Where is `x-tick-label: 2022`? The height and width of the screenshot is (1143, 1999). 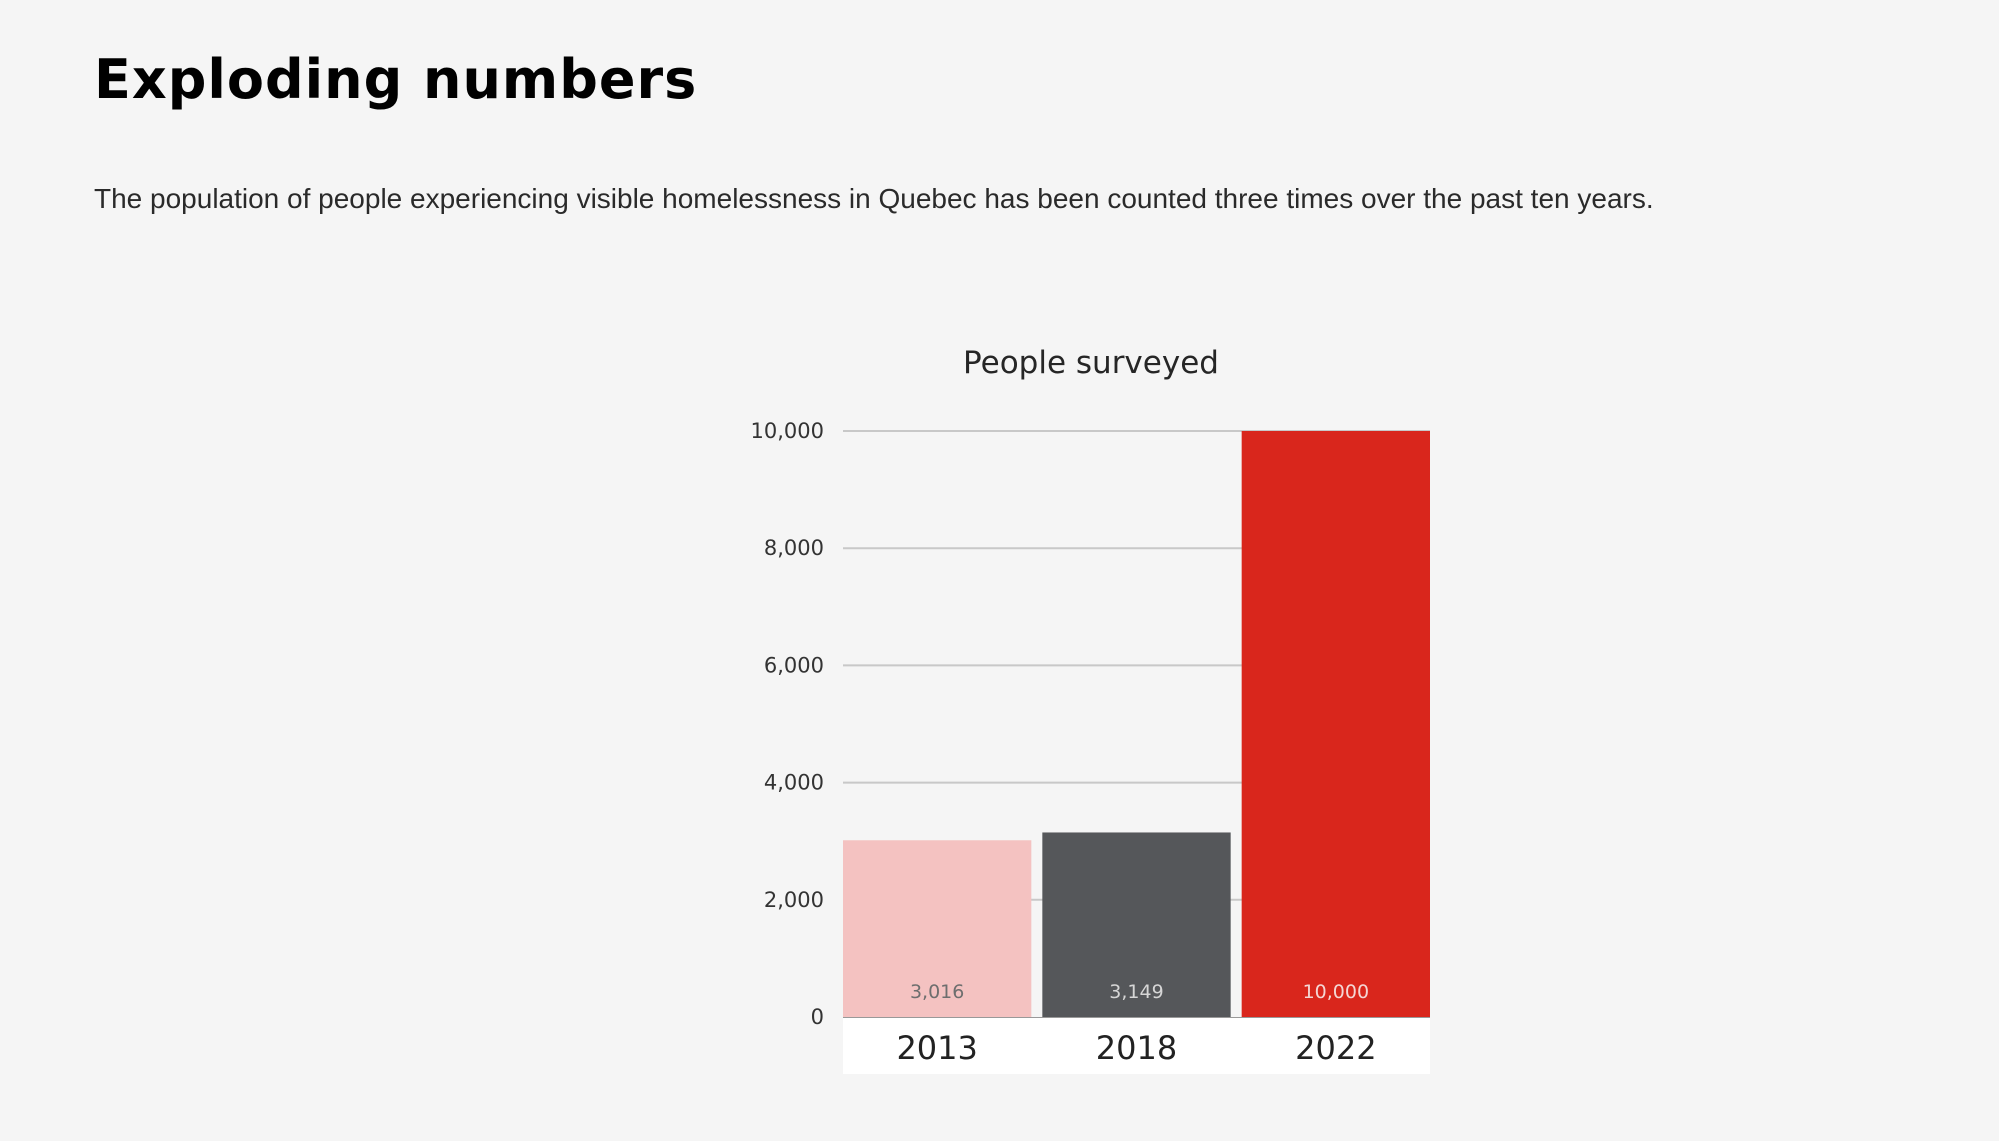 x-tick-label: 2022 is located at coordinates (1335, 1048).